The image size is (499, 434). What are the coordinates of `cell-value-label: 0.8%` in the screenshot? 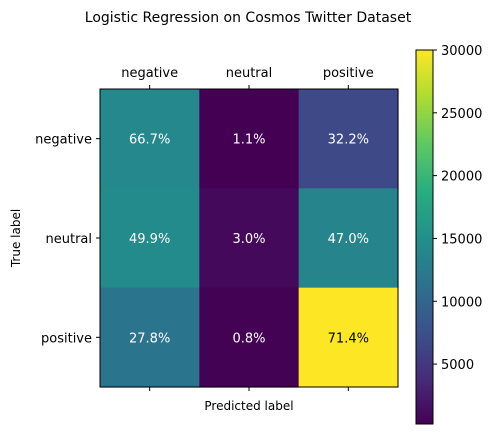 It's located at (248, 338).